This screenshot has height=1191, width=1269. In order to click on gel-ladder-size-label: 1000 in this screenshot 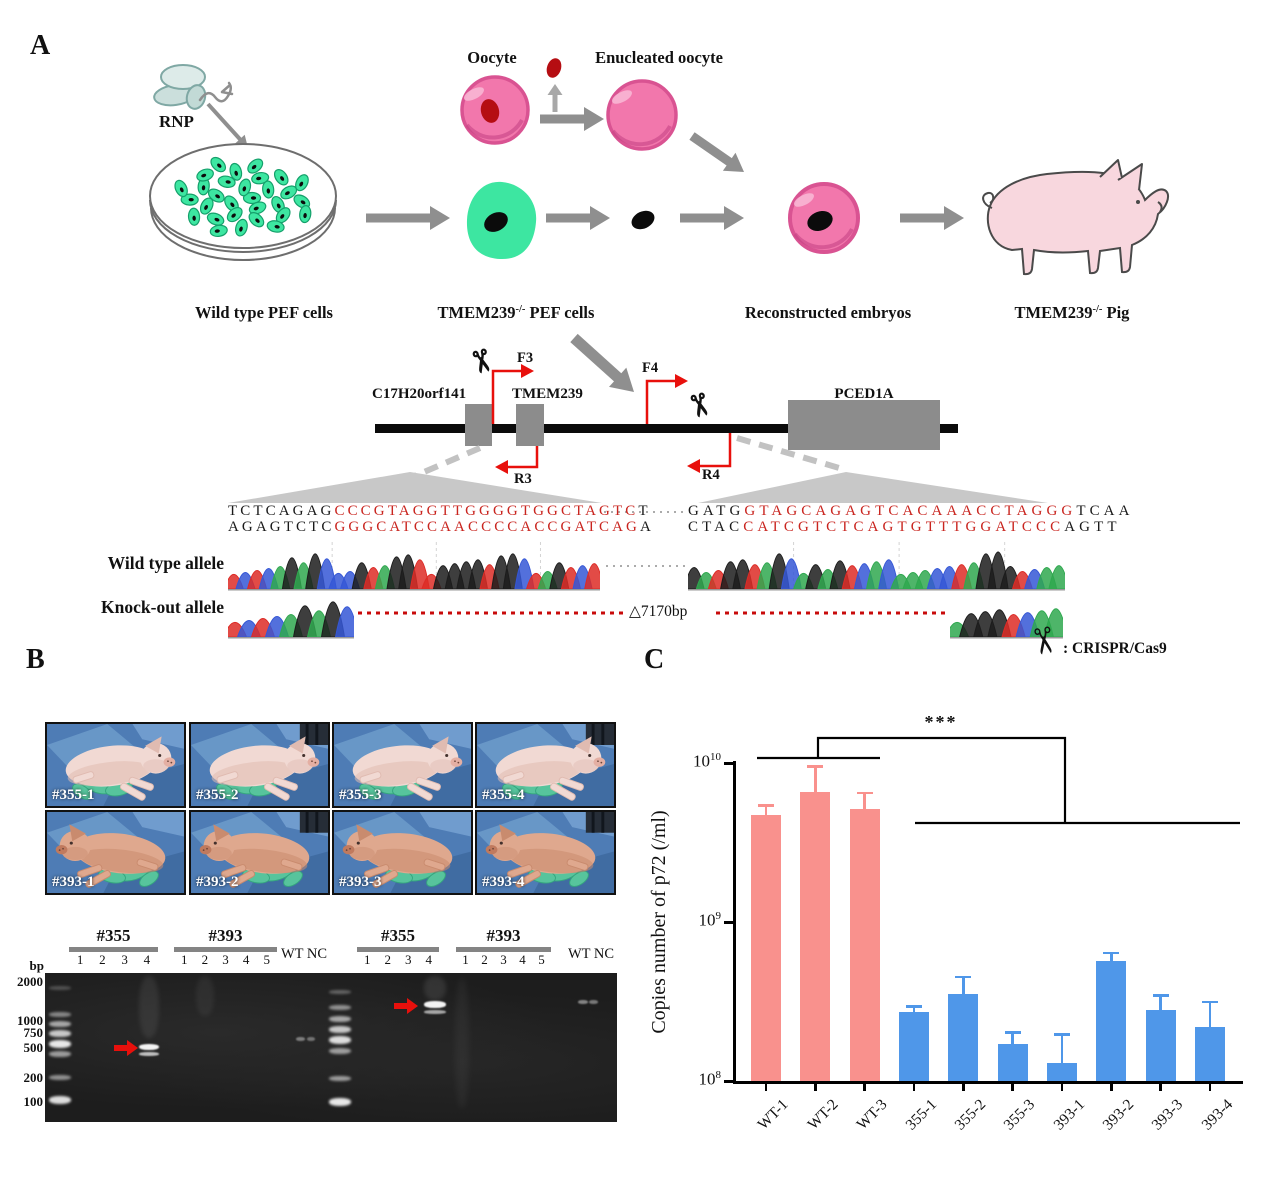, I will do `click(30, 1020)`.